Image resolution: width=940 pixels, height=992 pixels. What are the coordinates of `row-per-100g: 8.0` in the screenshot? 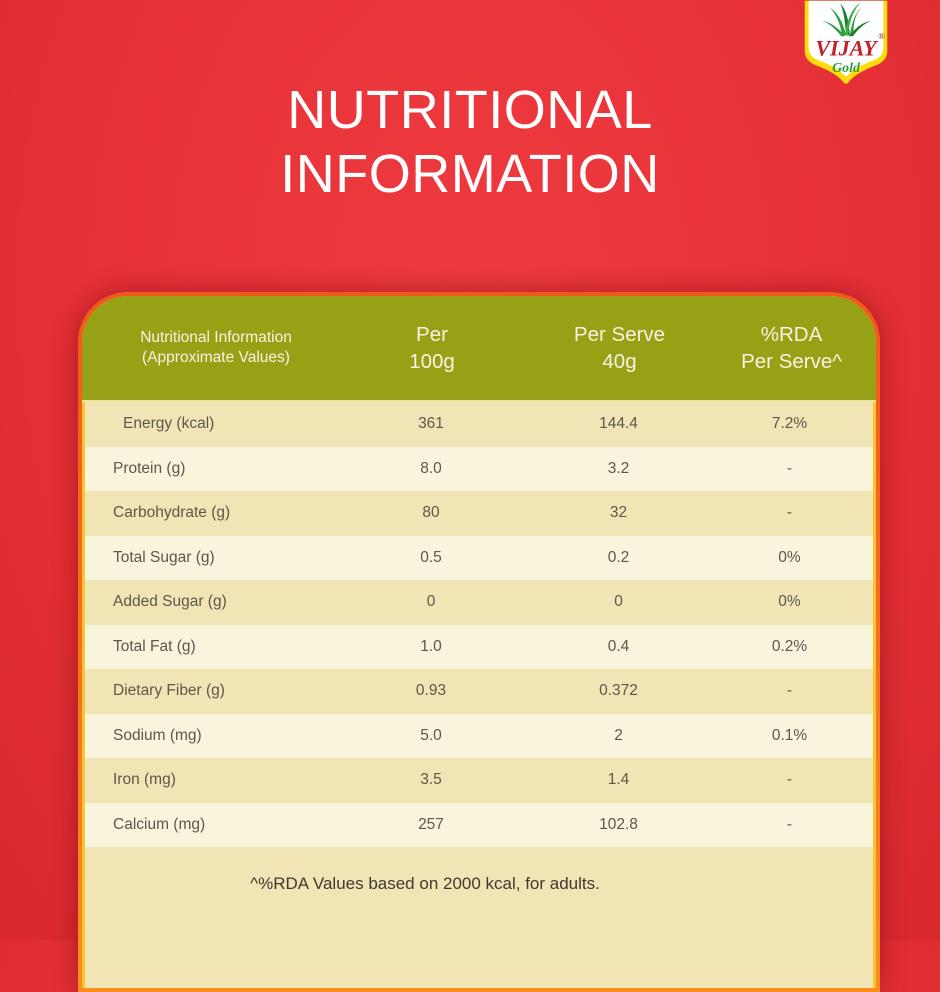 It's located at (431, 468).